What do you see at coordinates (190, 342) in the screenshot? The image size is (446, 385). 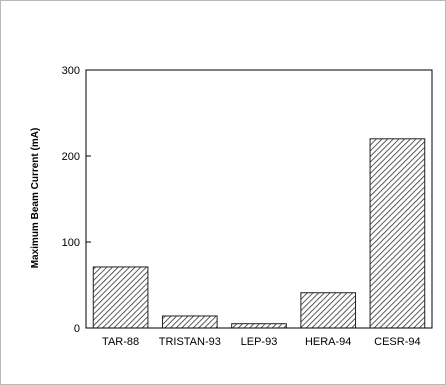 I see `x-tick-label: TRISTAN-93` at bounding box center [190, 342].